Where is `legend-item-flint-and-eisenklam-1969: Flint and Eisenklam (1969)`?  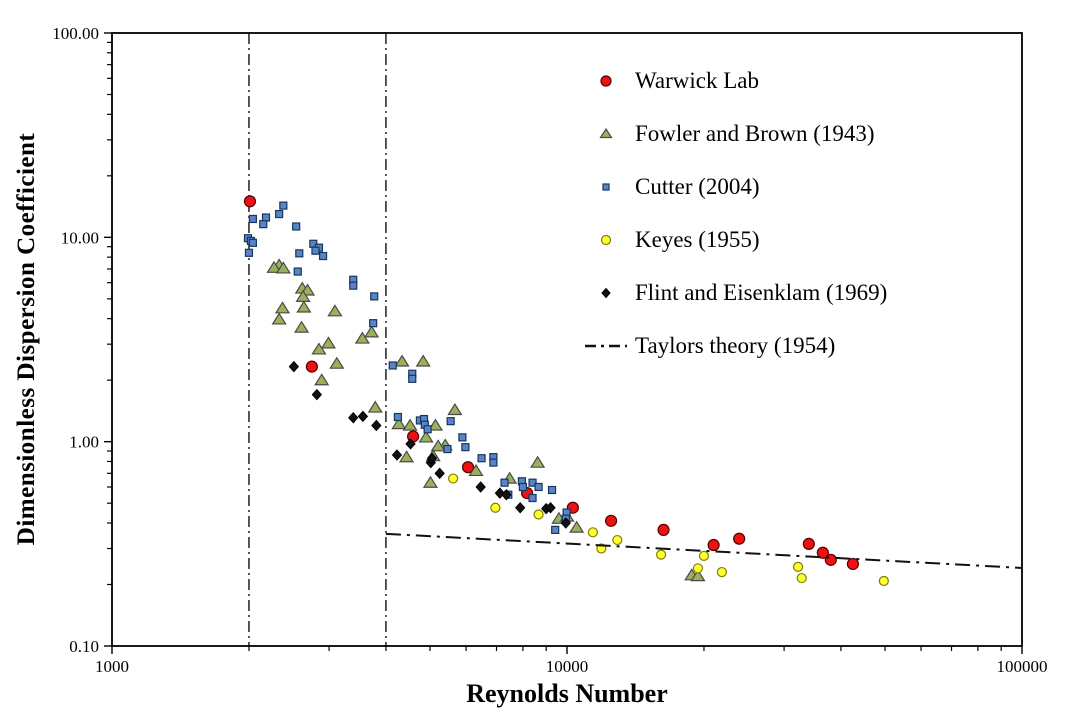 legend-item-flint-and-eisenklam-1969: Flint and Eisenklam (1969) is located at coordinates (735, 292).